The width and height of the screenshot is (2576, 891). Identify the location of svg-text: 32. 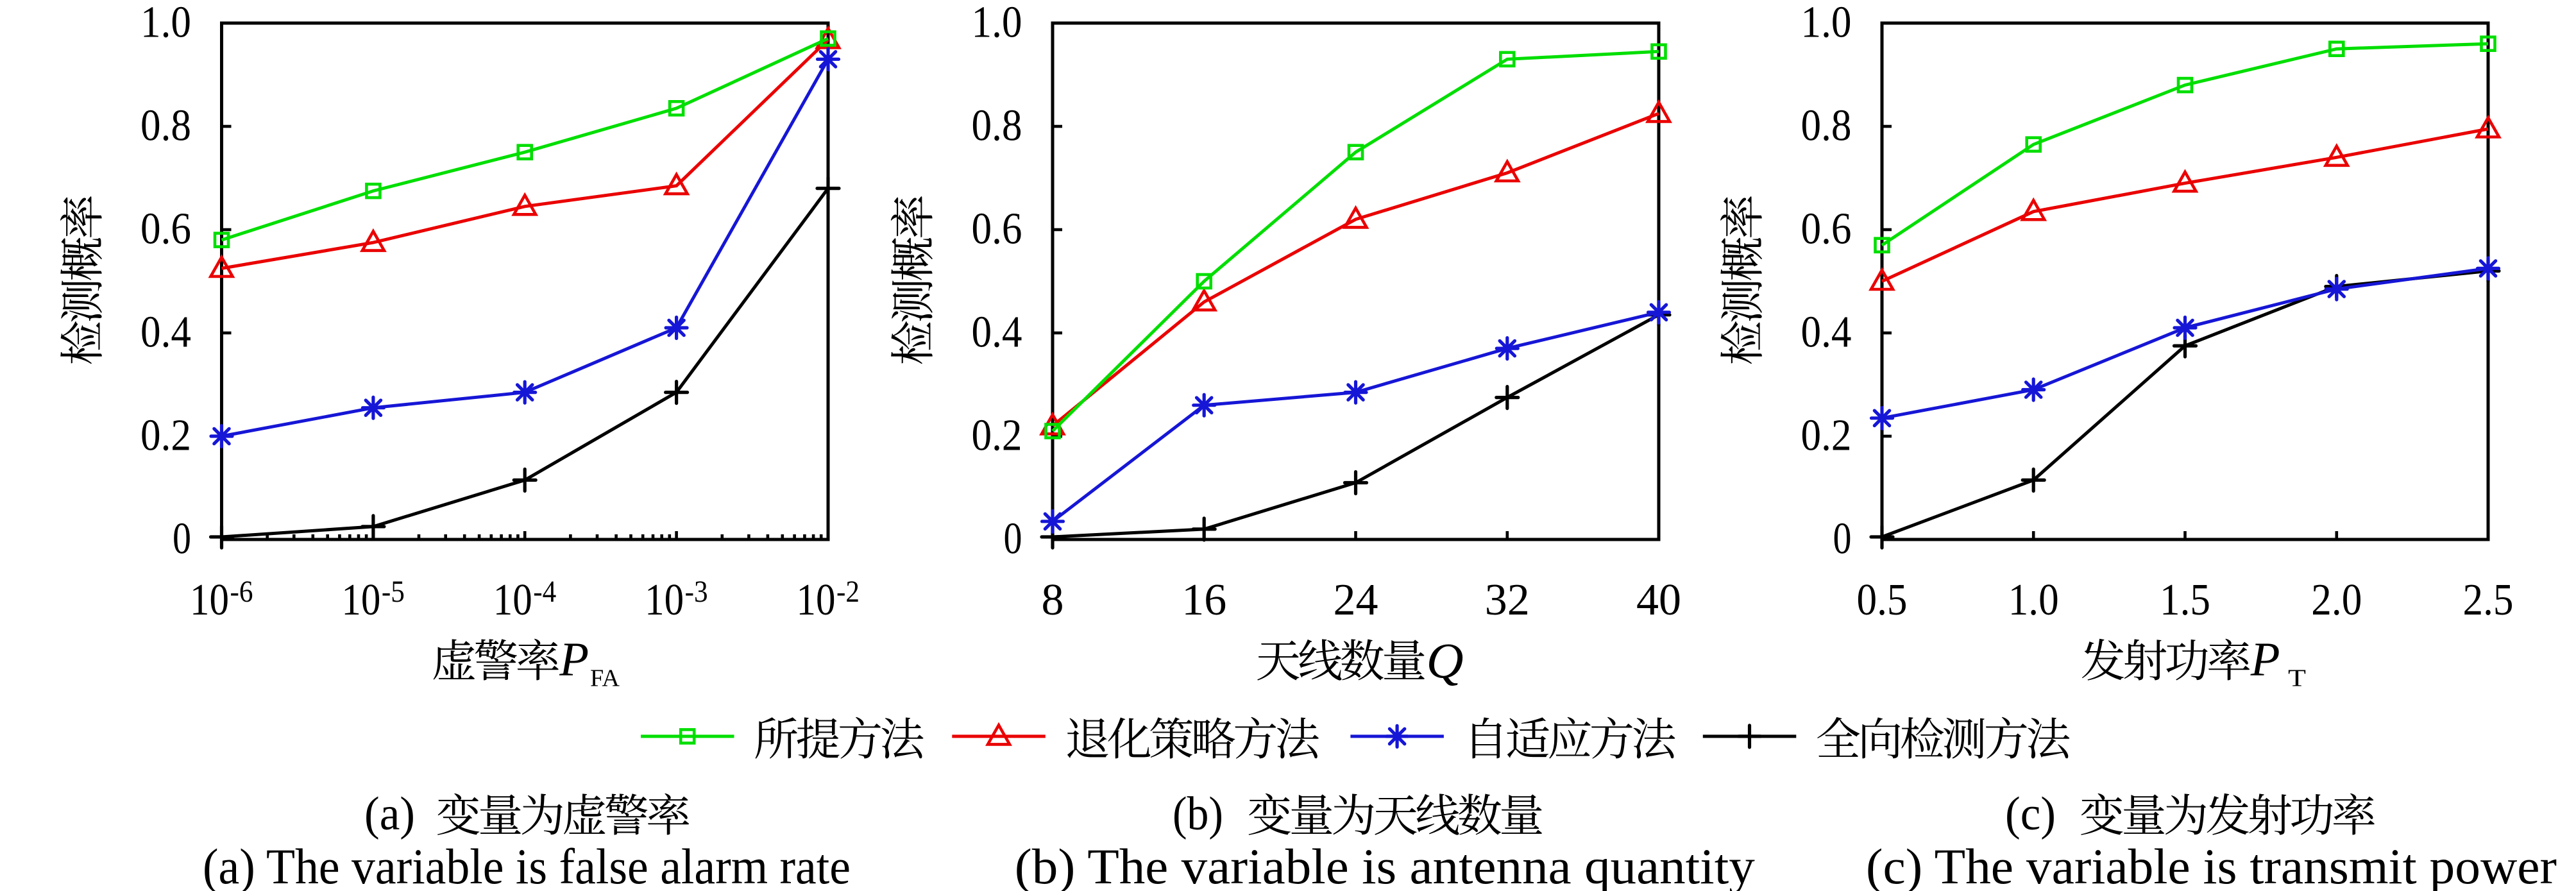
(1507, 600).